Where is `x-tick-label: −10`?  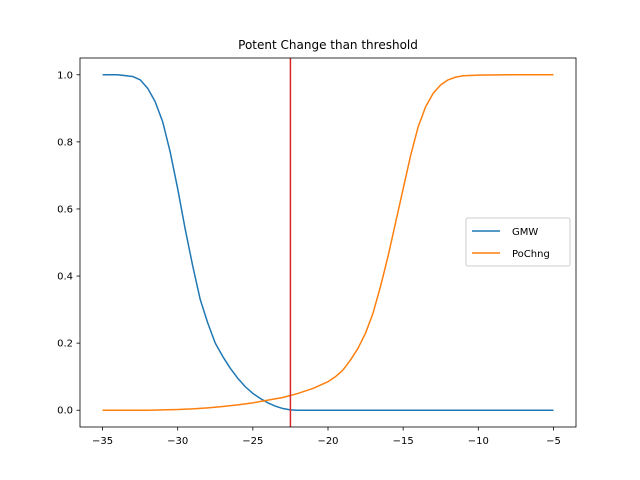 x-tick-label: −10 is located at coordinates (478, 441).